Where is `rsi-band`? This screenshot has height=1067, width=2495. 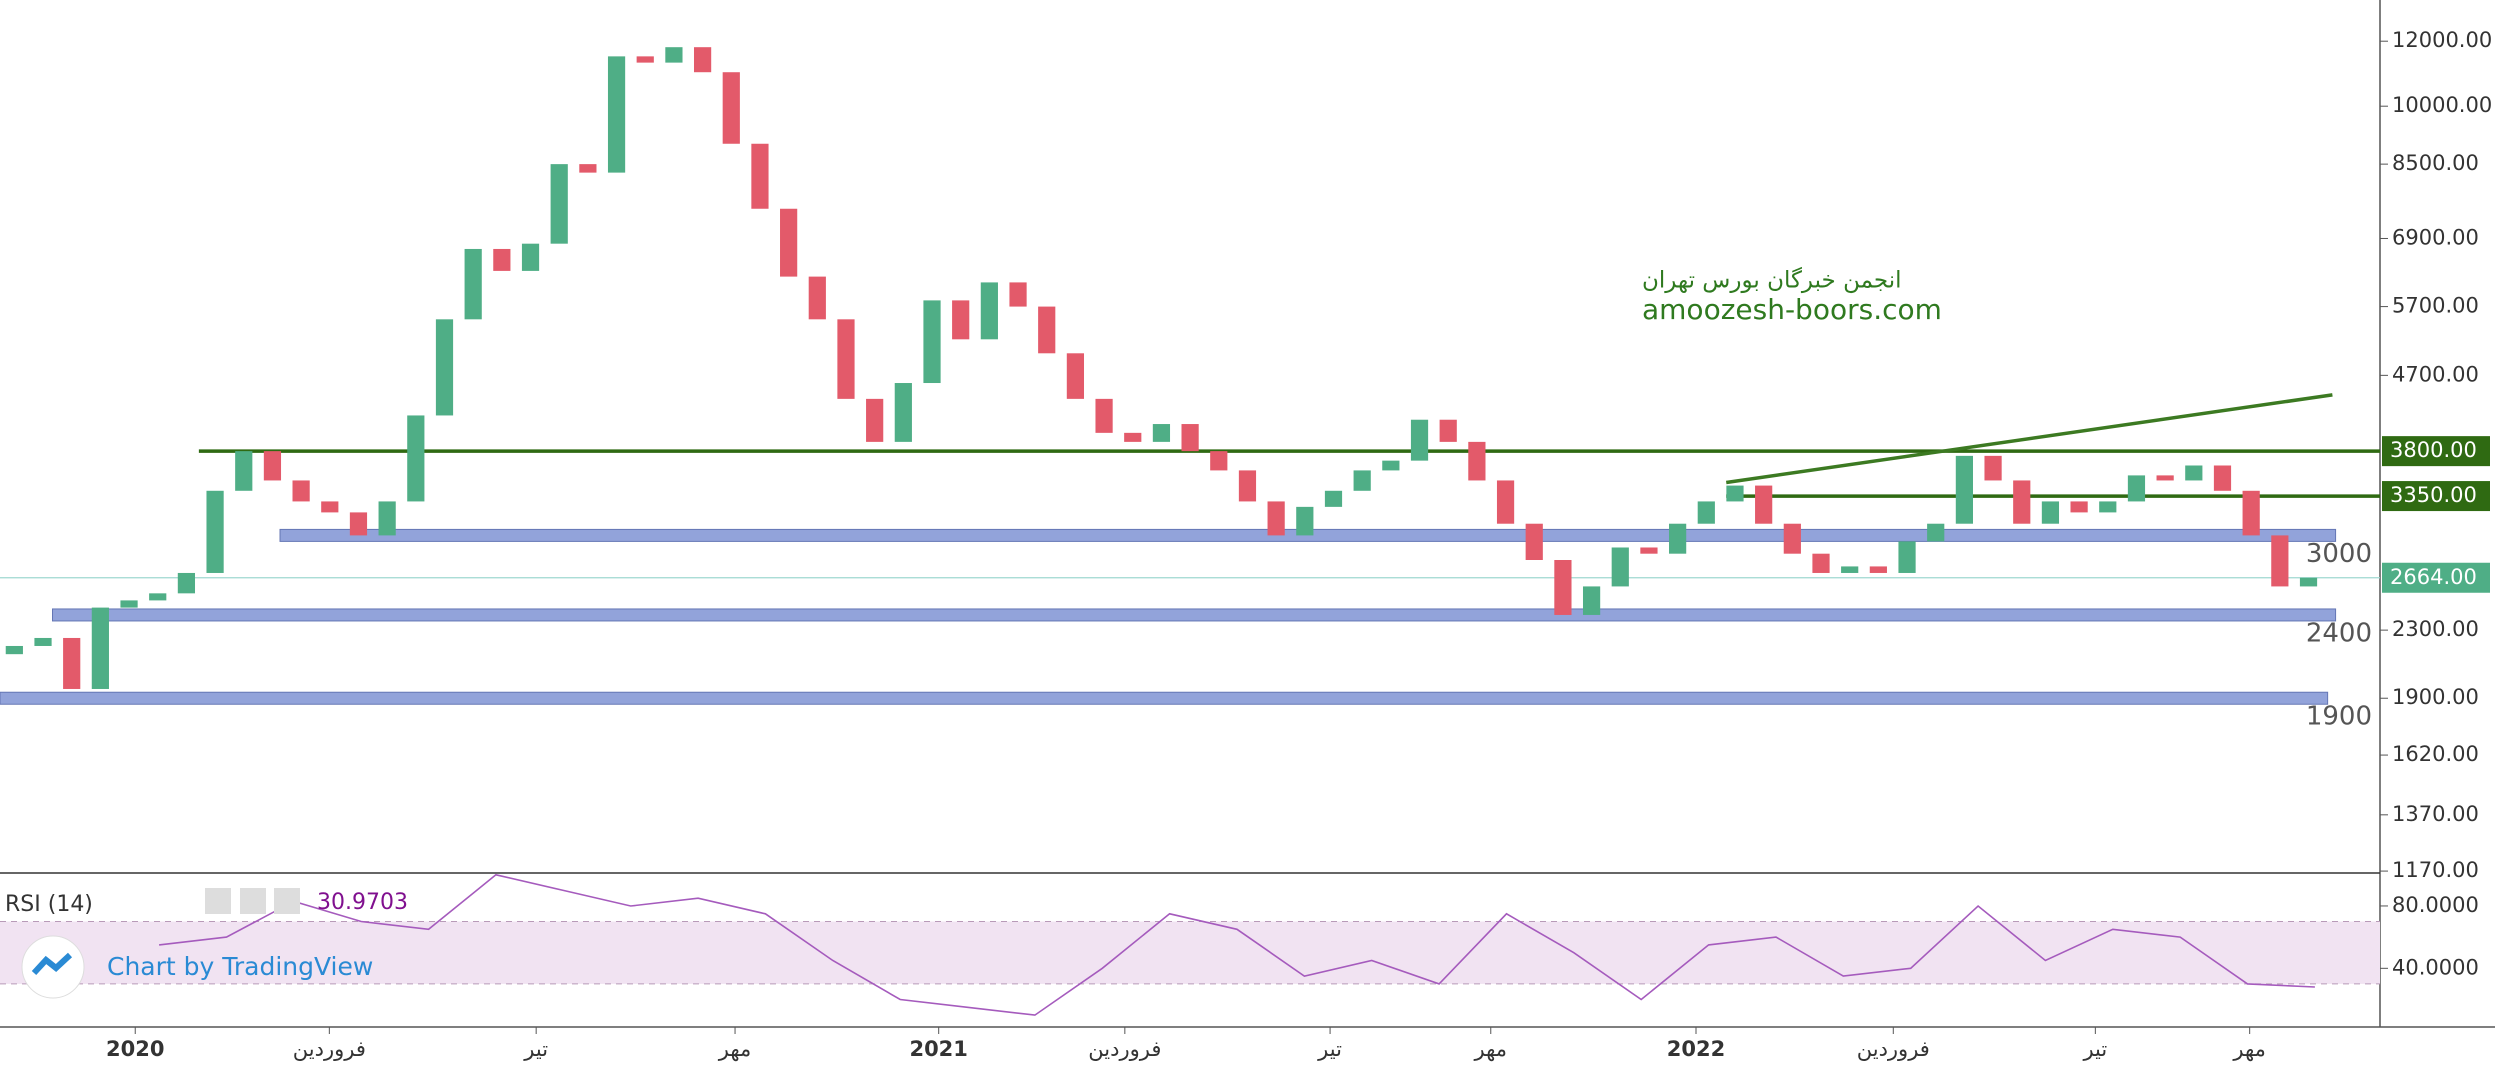 rsi-band is located at coordinates (1190, 952).